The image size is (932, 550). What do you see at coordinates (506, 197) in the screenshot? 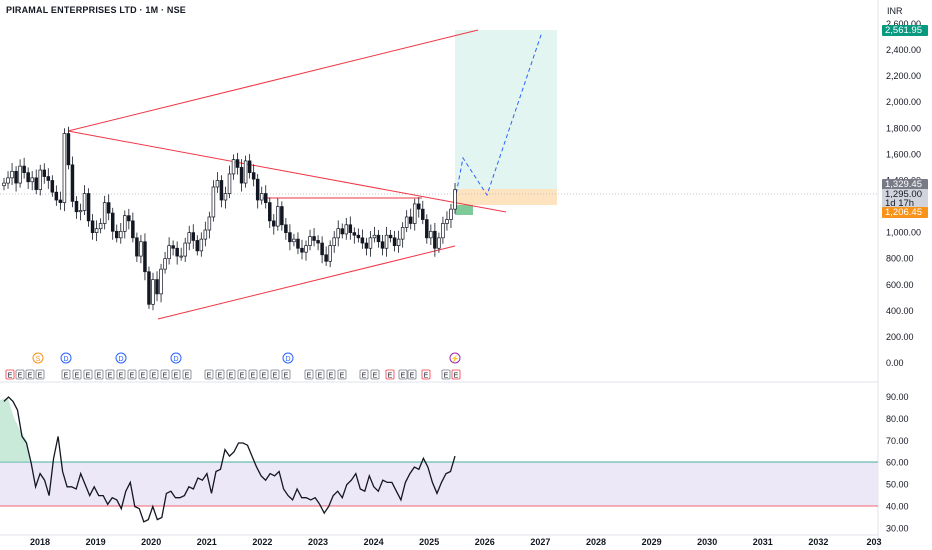
I see `entry-zone` at bounding box center [506, 197].